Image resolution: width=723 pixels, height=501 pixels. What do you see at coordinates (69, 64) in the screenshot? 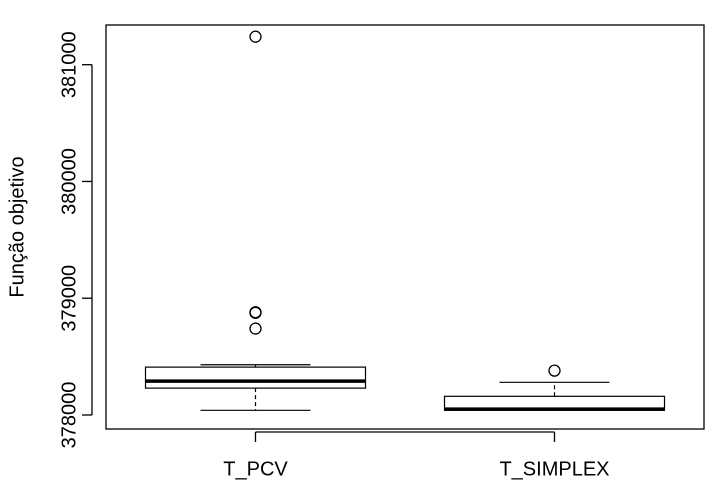
I see `y-tick-label: 381000` at bounding box center [69, 64].